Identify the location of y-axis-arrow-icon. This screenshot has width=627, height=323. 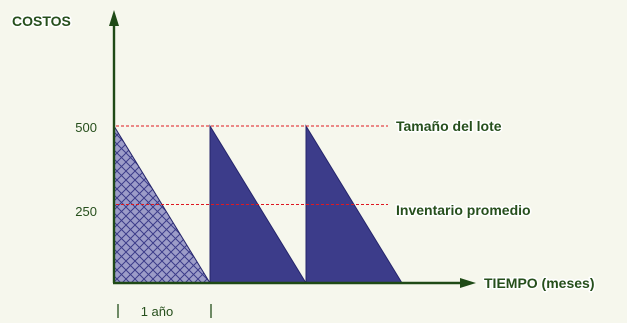
(114, 18).